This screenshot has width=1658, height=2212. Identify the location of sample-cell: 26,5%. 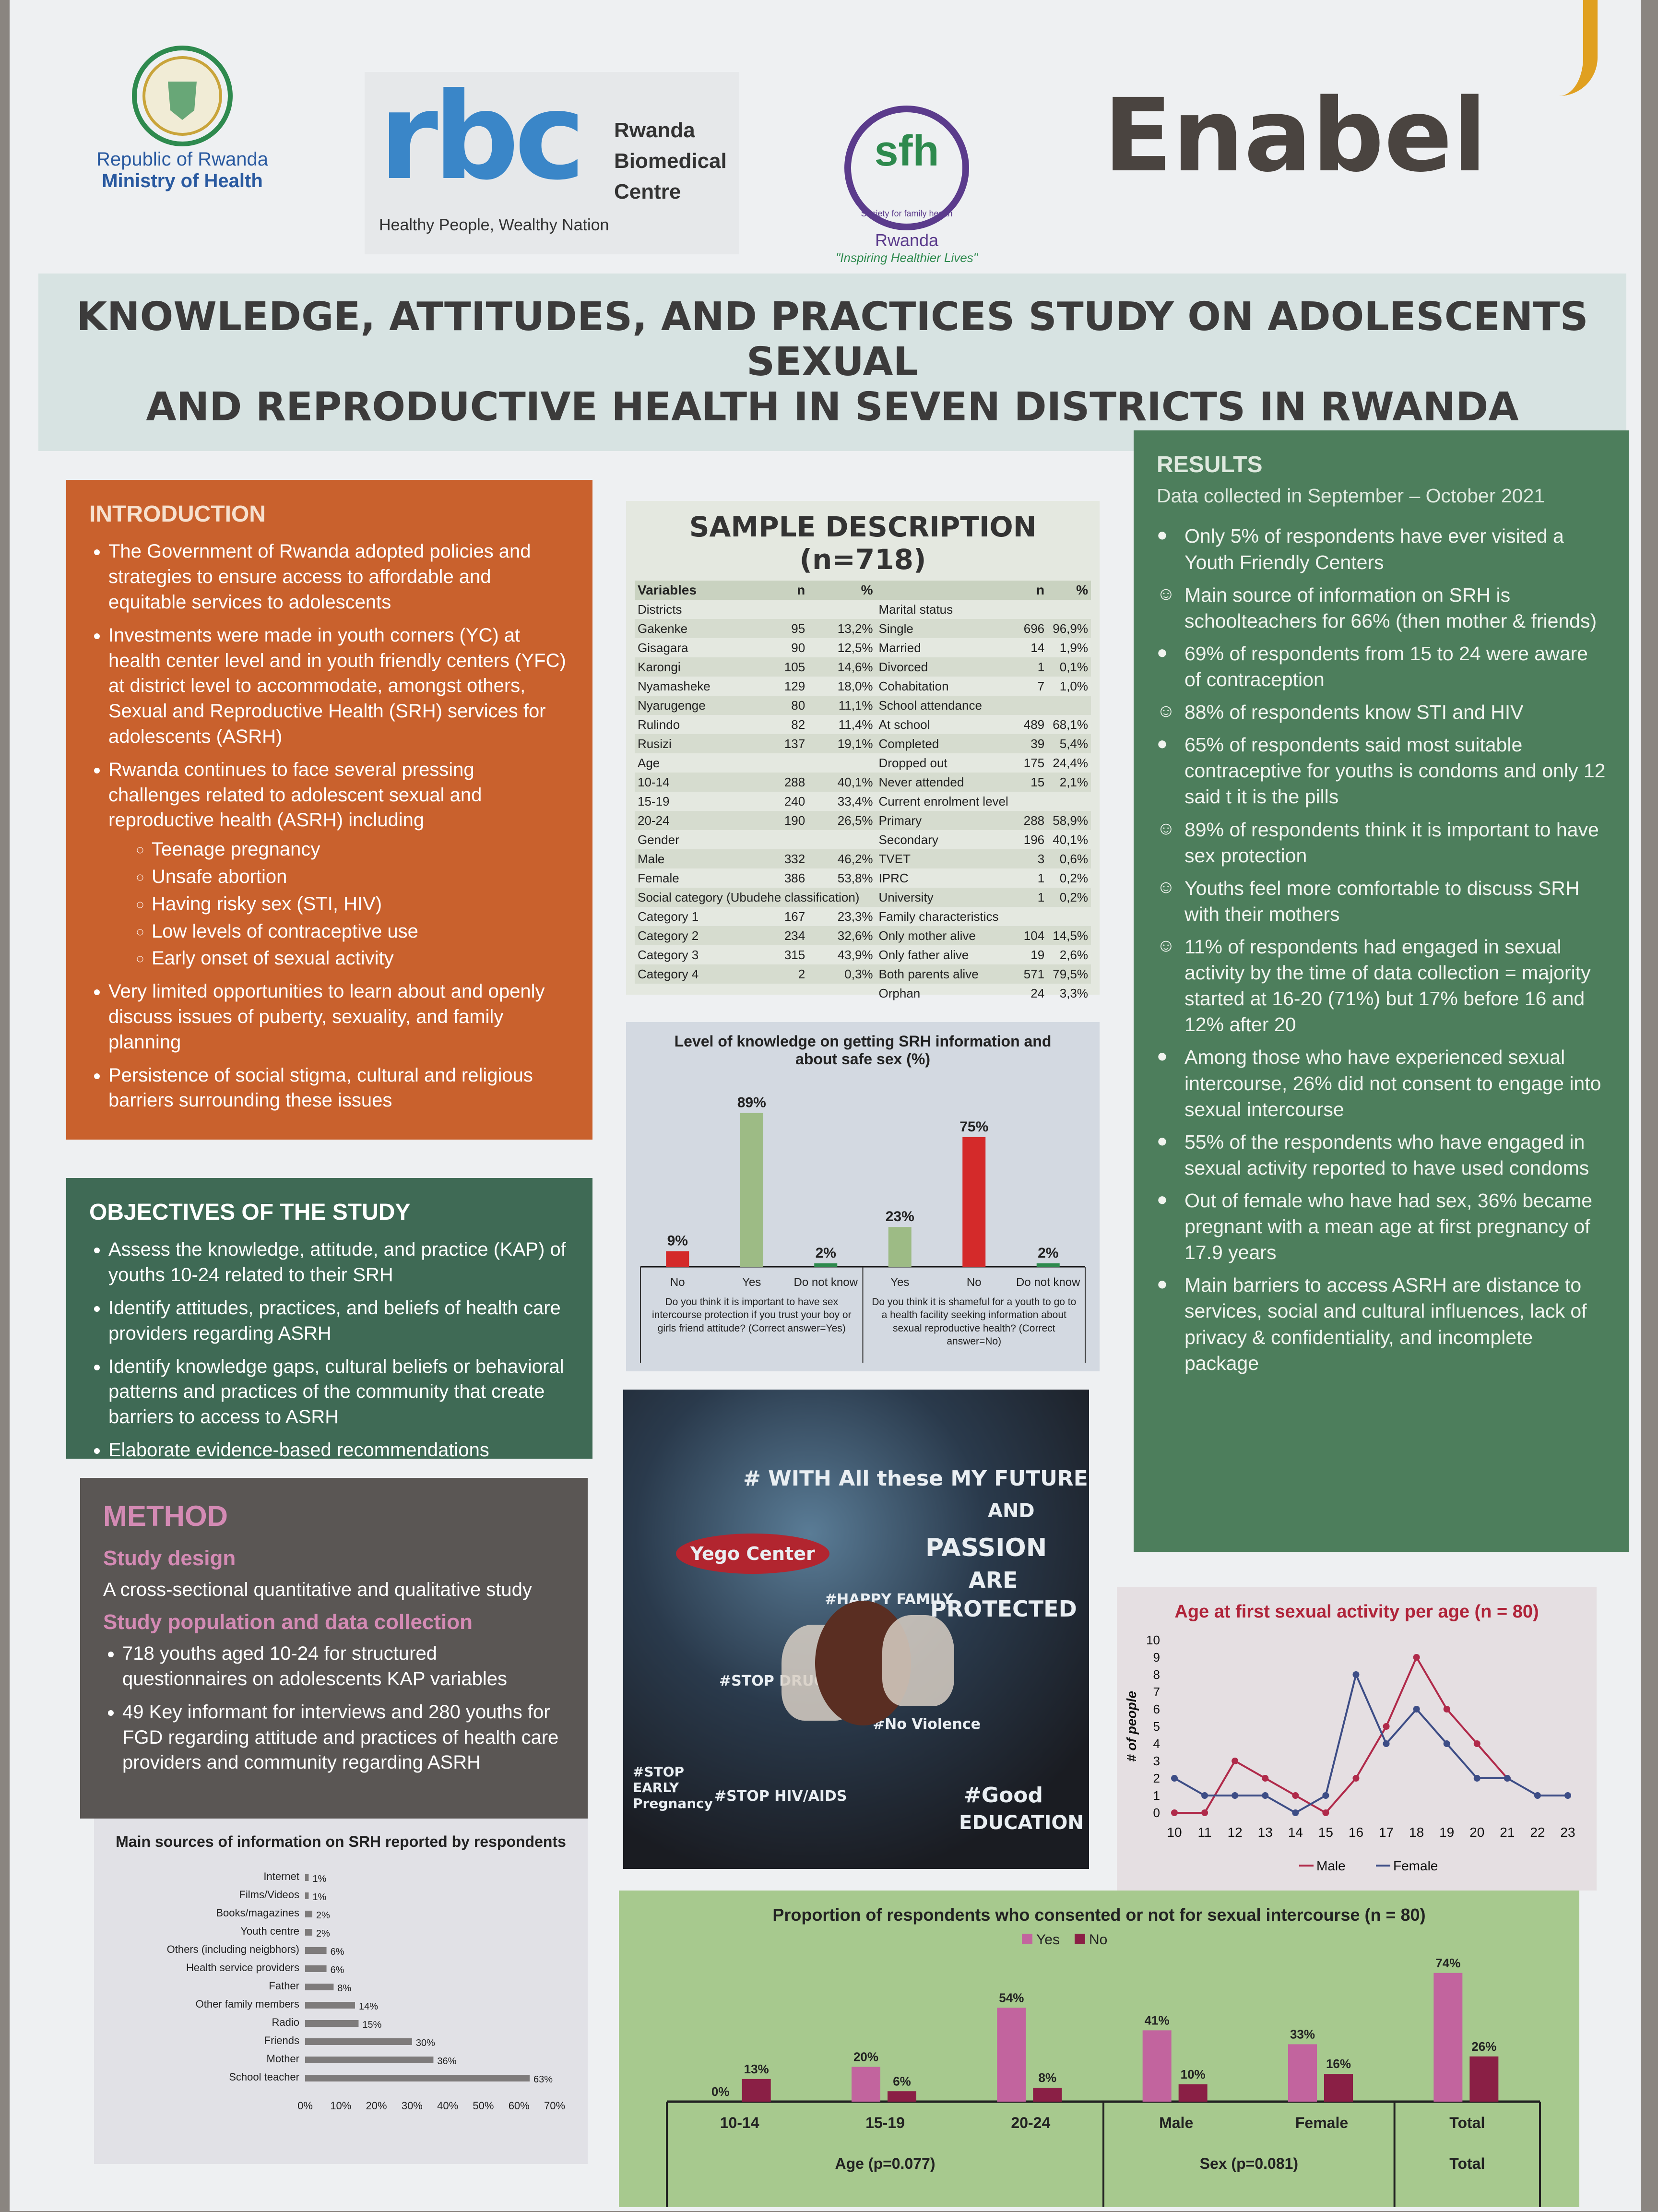
(842, 820).